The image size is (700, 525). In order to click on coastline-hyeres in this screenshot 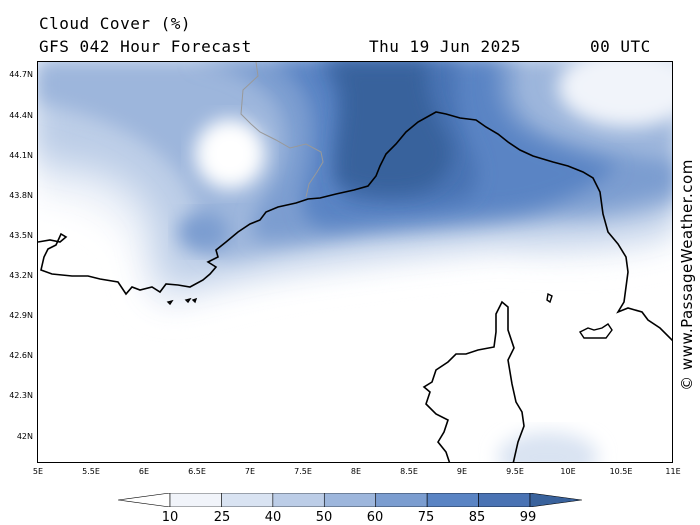, I will do `click(182, 301)`.